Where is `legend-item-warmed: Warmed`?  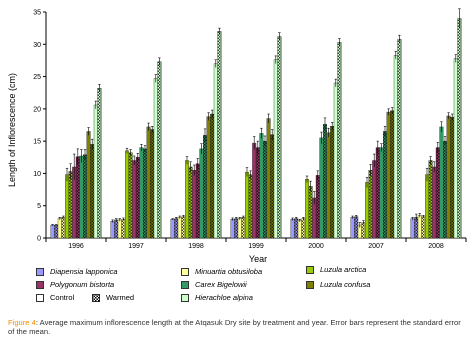 legend-item-warmed: Warmed is located at coordinates (113, 297).